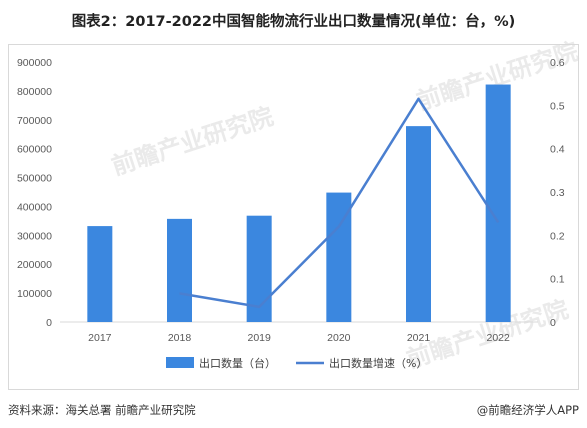 The height and width of the screenshot is (428, 587). What do you see at coordinates (557, 236) in the screenshot?
I see `right-tick-label: 0.2` at bounding box center [557, 236].